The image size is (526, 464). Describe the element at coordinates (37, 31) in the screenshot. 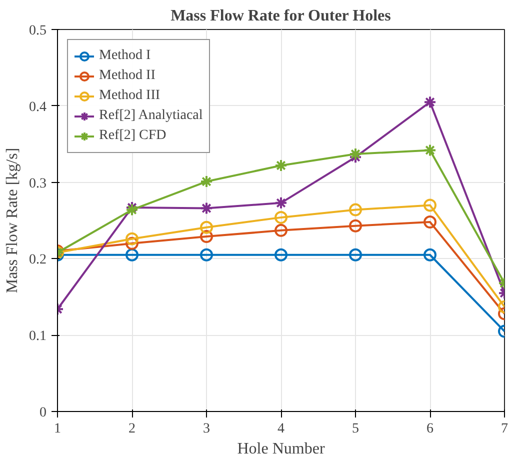

I see `y-tick-label: 0.5` at that location.